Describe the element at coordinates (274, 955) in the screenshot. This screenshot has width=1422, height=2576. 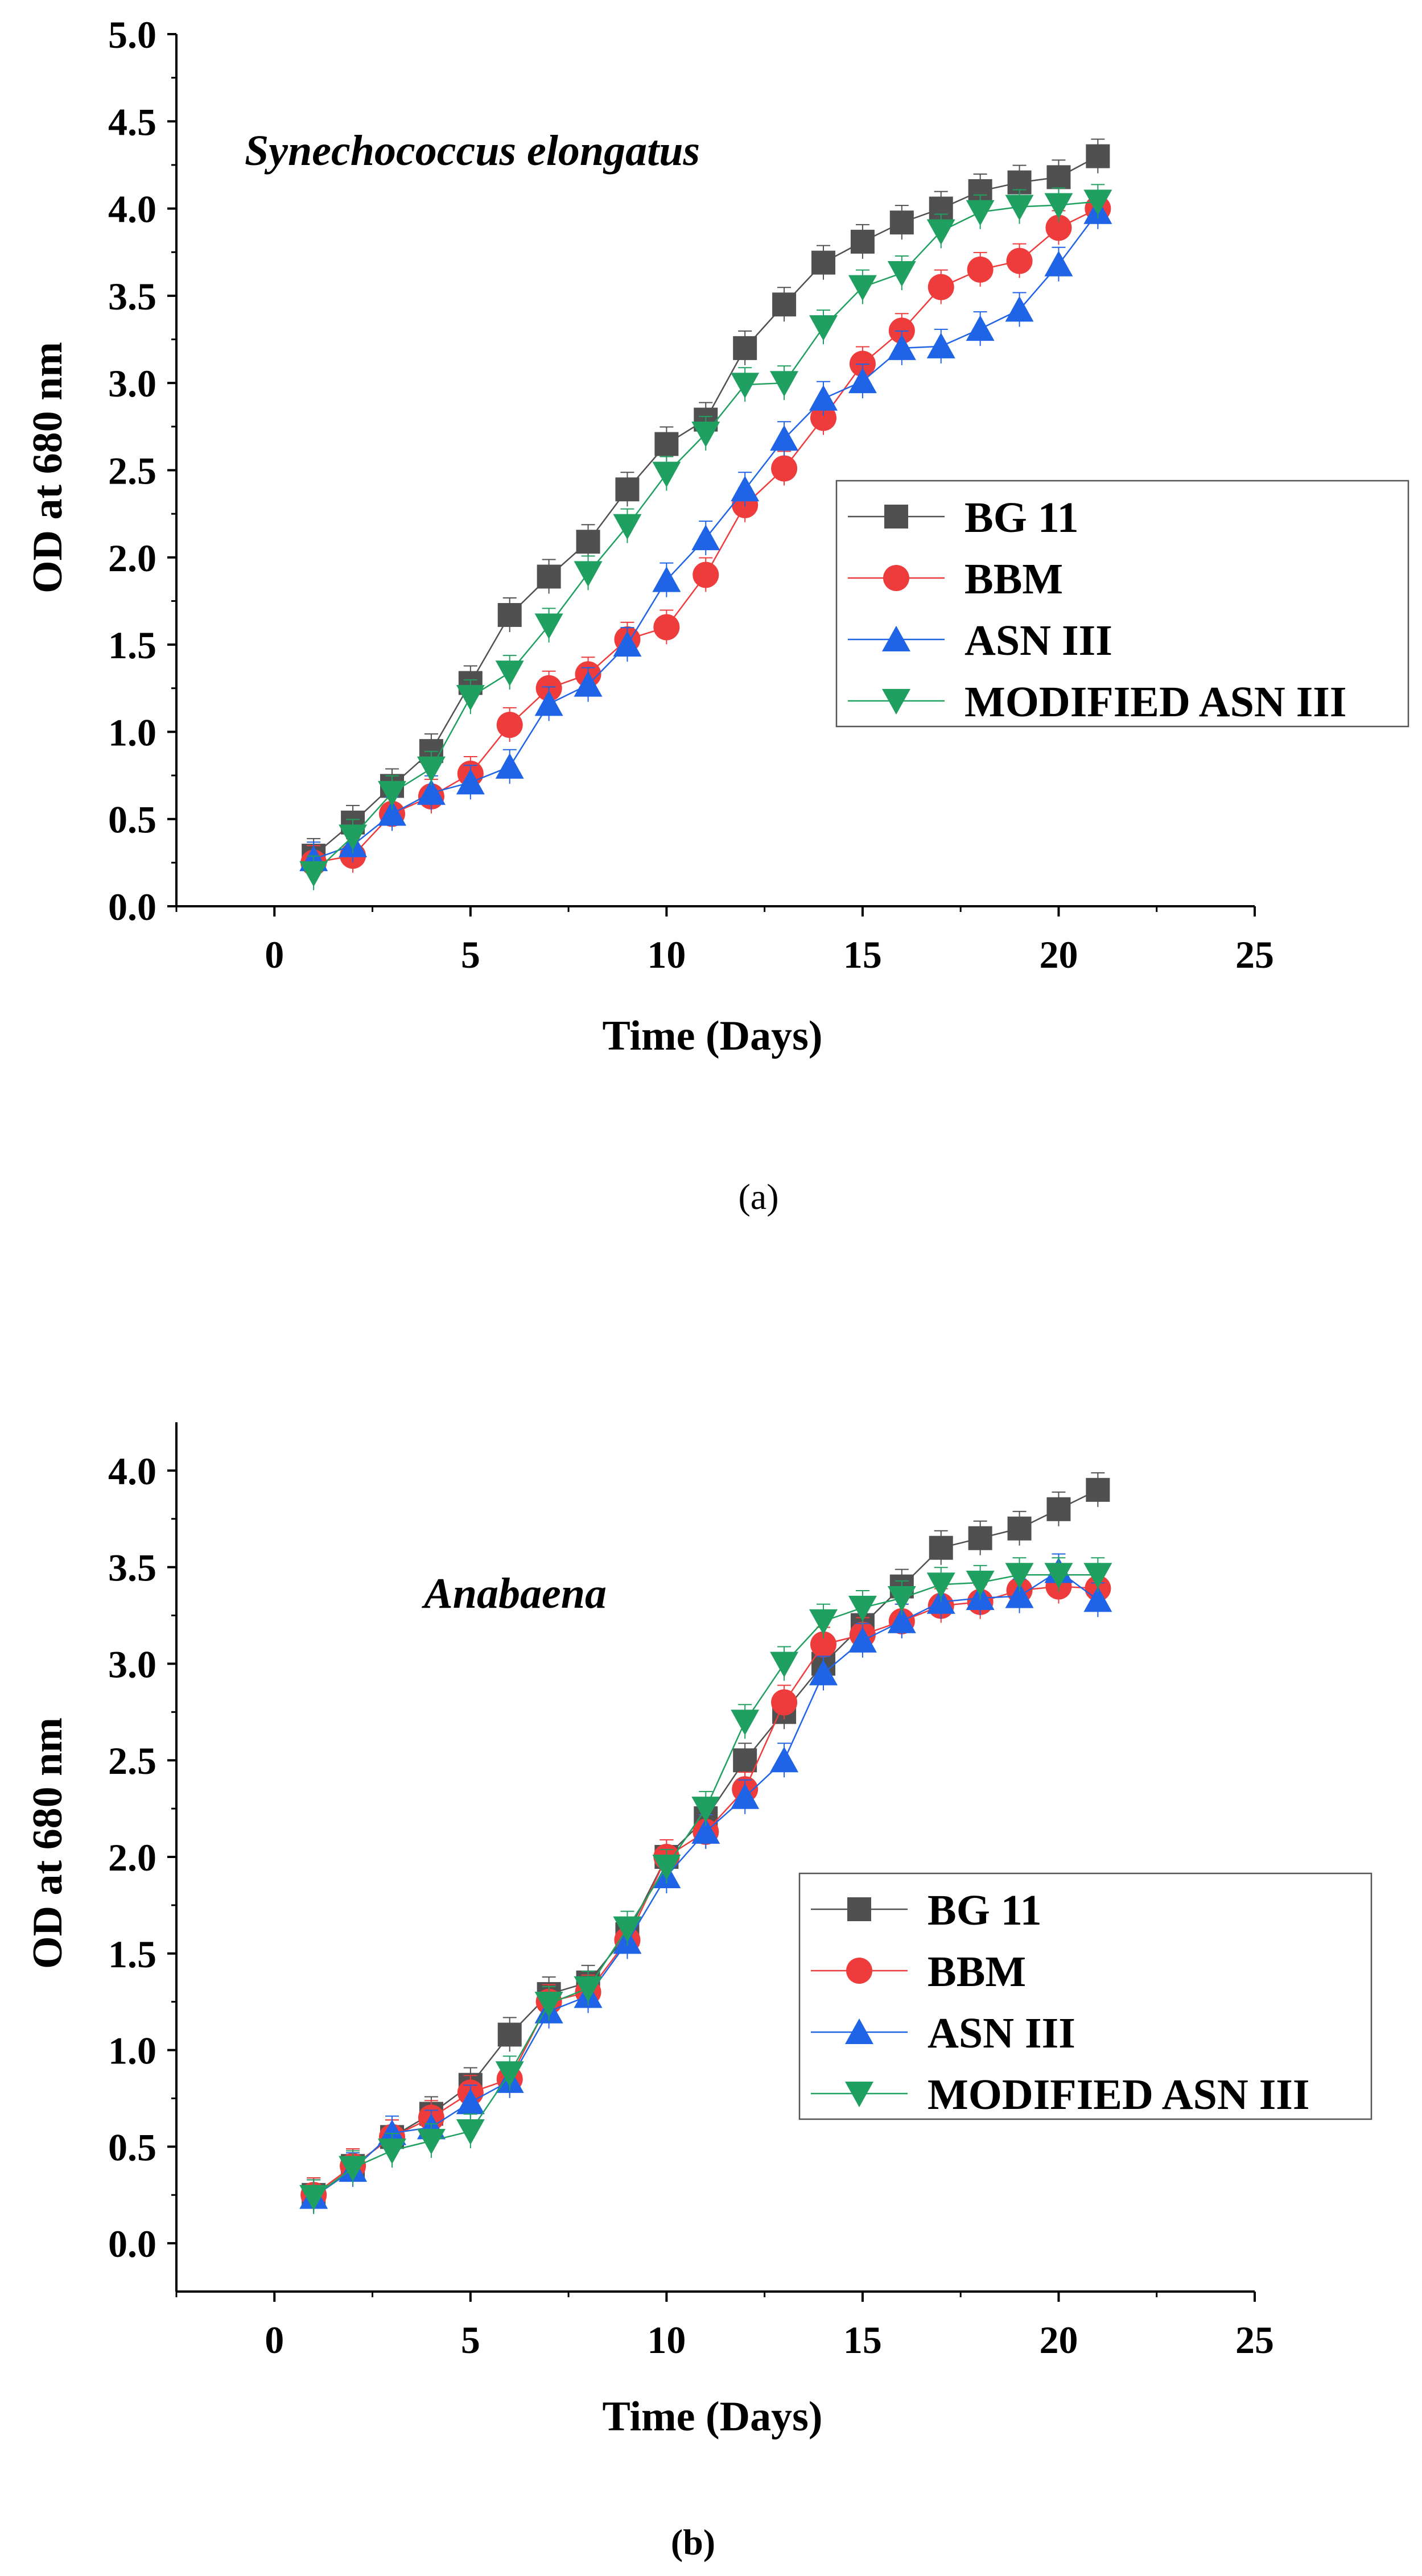
I see `x-tick-label: 0` at that location.